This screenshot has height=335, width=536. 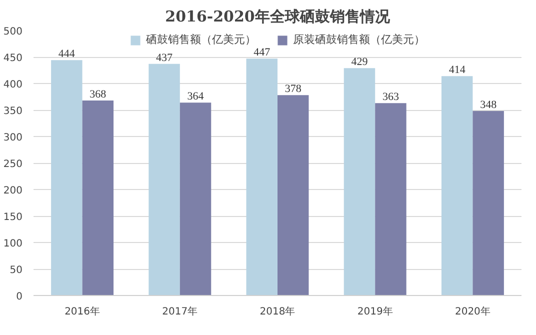 I want to click on y-tick-label: 200, so click(x=13, y=191).